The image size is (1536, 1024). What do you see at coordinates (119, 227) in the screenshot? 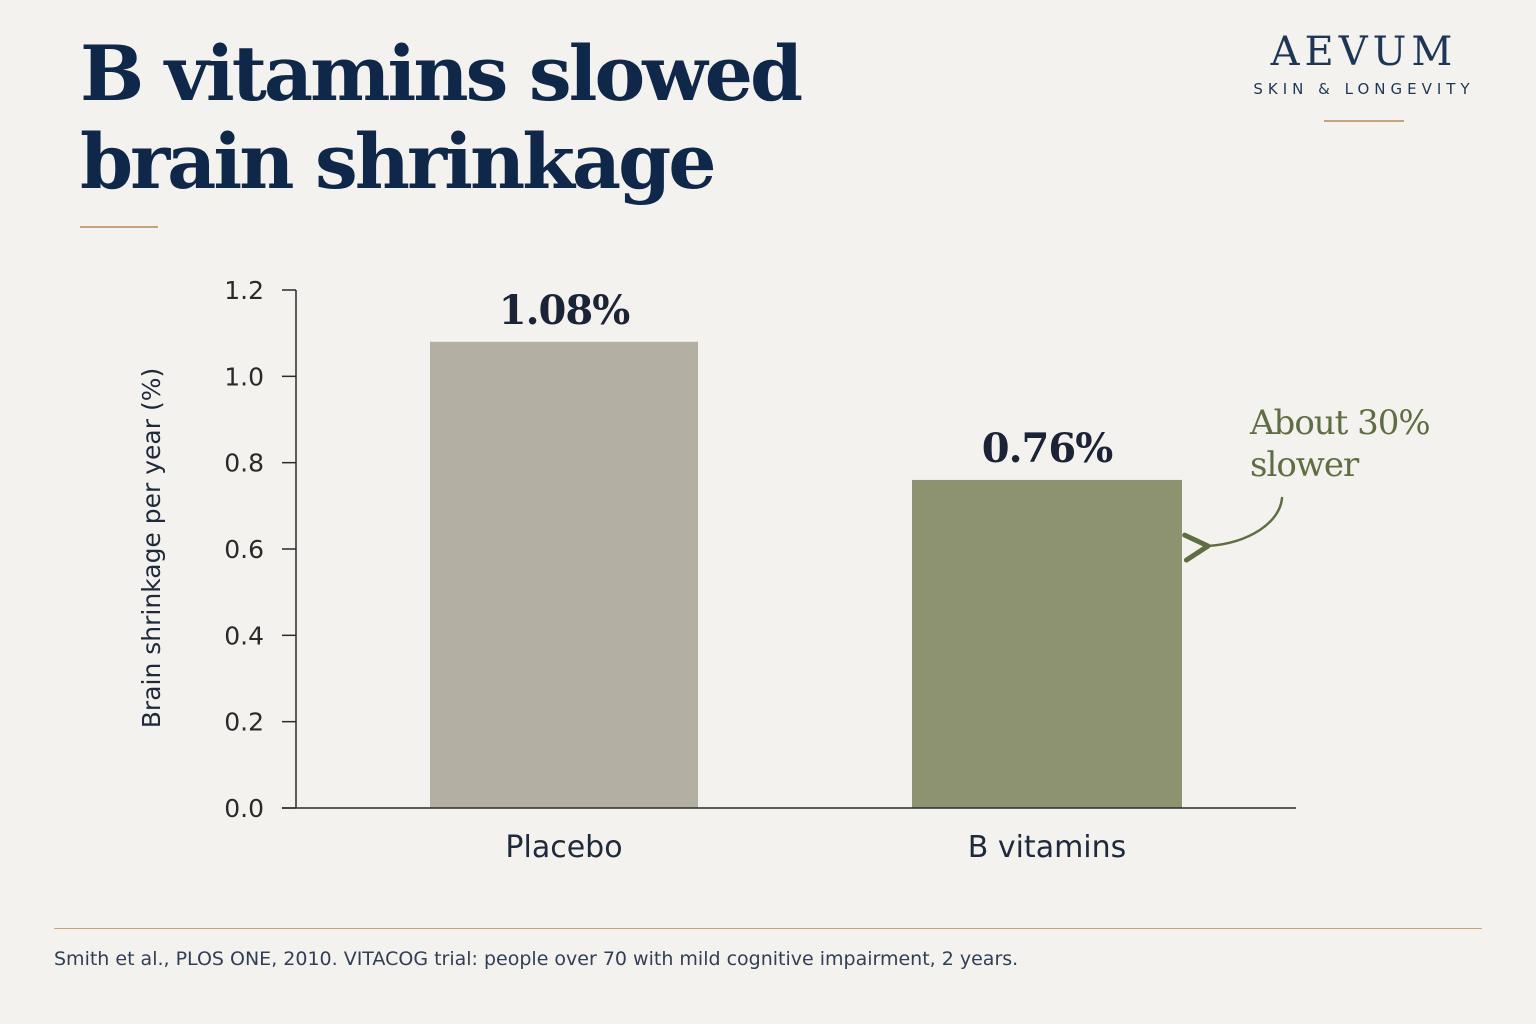
I see `title-underline` at bounding box center [119, 227].